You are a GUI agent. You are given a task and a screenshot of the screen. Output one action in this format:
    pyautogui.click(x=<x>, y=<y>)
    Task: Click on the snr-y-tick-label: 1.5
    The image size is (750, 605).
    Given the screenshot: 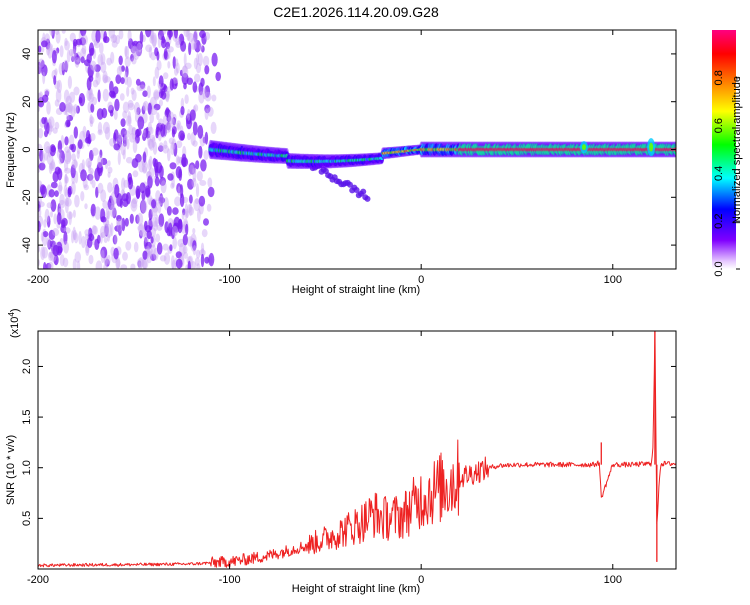 What is the action you would take?
    pyautogui.click(x=27, y=416)
    